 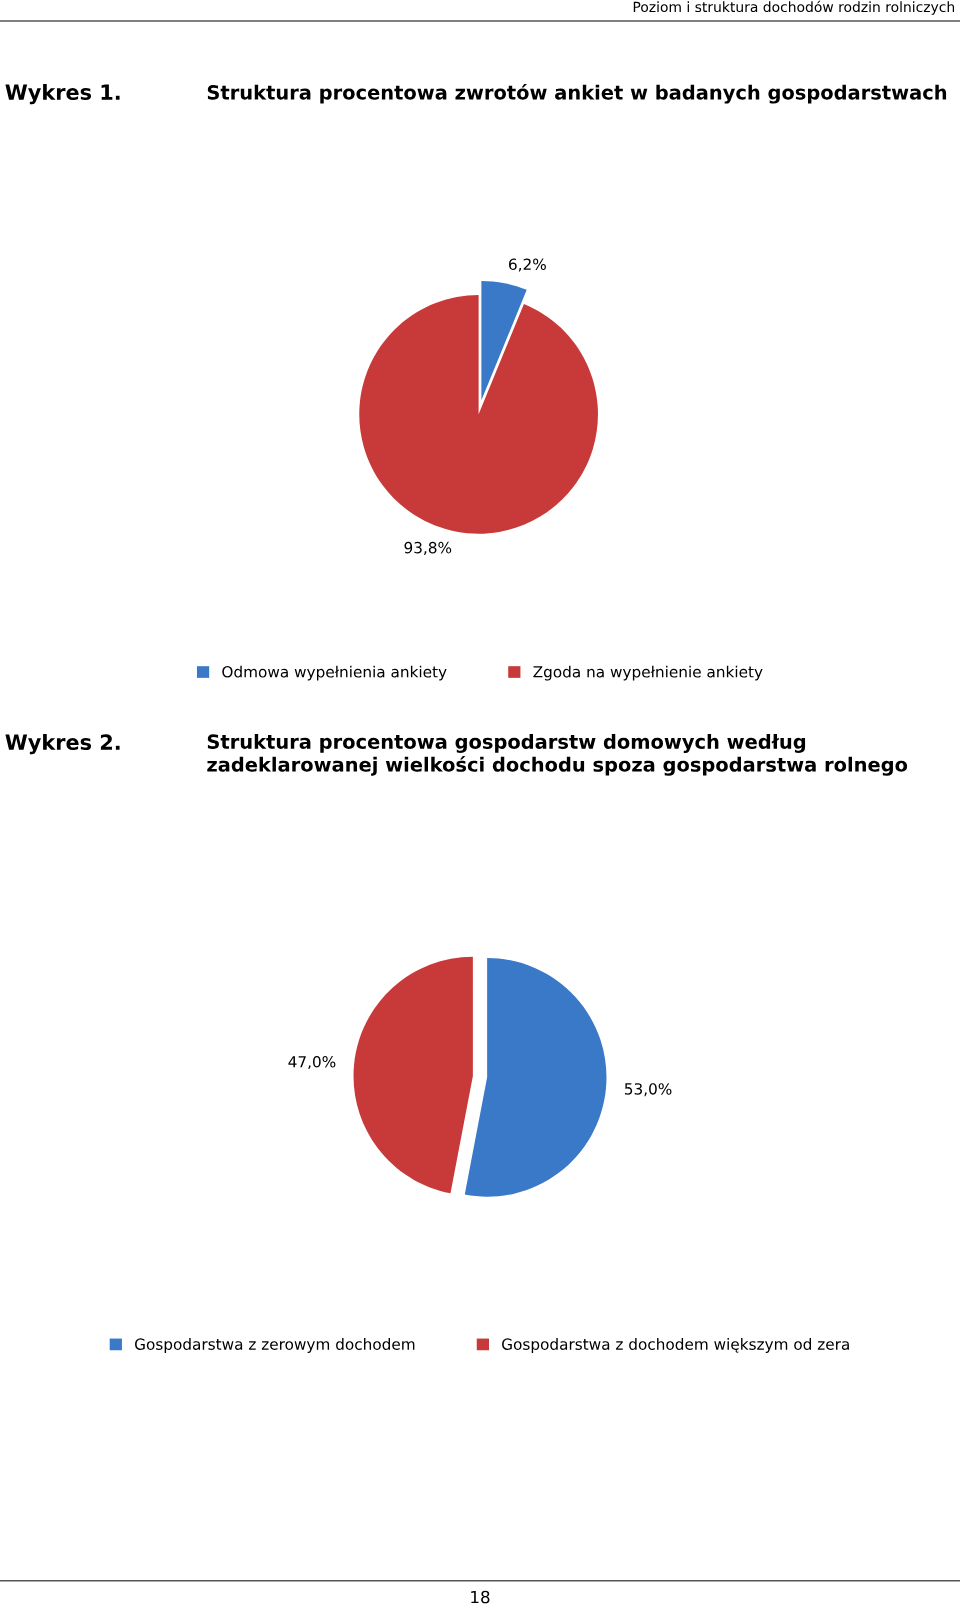 I want to click on text: Poziom i struktura dochodów rodzin rolniczych, so click(x=794, y=7).